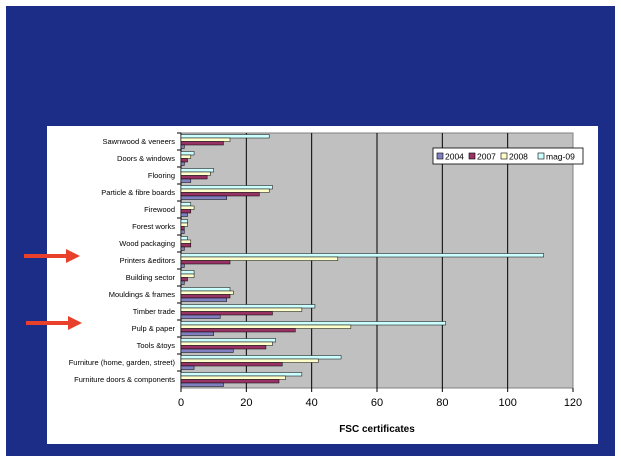  Describe the element at coordinates (142, 294) in the screenshot. I see `y-tick-label: Mouldings & frames` at that location.